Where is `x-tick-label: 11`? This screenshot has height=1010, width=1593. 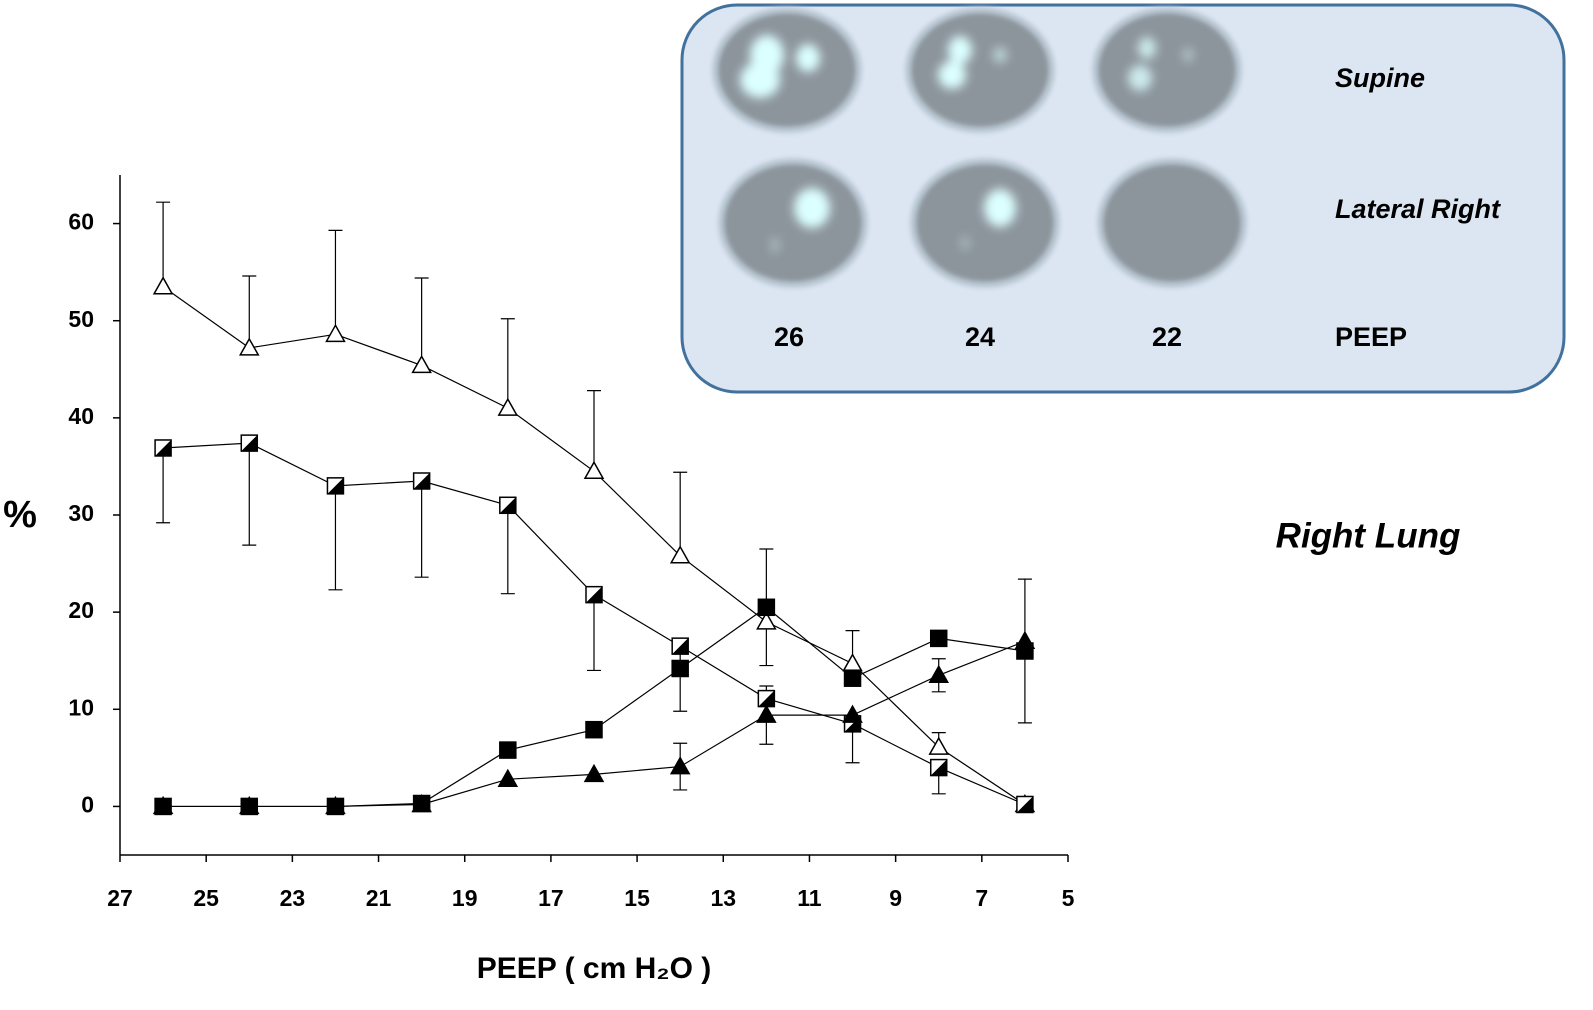
x-tick-label: 11 is located at coordinates (809, 898).